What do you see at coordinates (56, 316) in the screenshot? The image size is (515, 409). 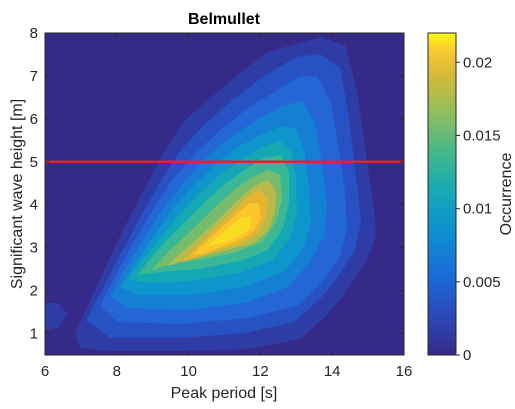 I see `contour-level-1b` at bounding box center [56, 316].